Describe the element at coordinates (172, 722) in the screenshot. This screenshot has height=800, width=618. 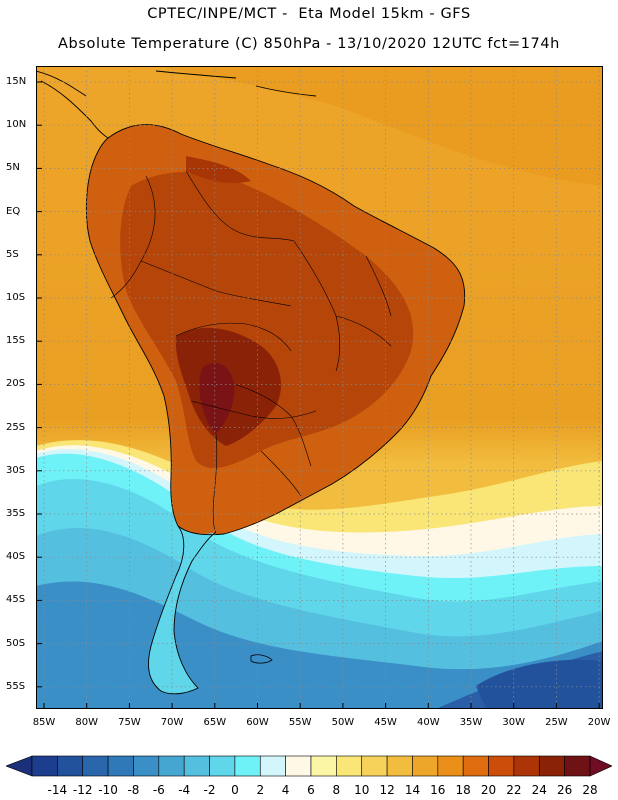
I see `lon-label: 70W` at that location.